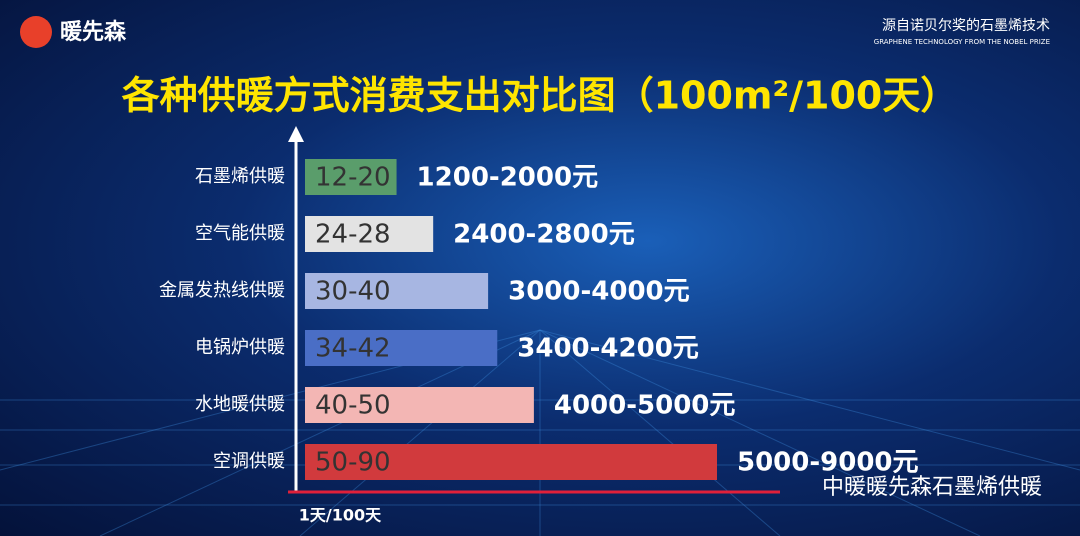  I want to click on cost-label: 4000-5000元, so click(645, 406).